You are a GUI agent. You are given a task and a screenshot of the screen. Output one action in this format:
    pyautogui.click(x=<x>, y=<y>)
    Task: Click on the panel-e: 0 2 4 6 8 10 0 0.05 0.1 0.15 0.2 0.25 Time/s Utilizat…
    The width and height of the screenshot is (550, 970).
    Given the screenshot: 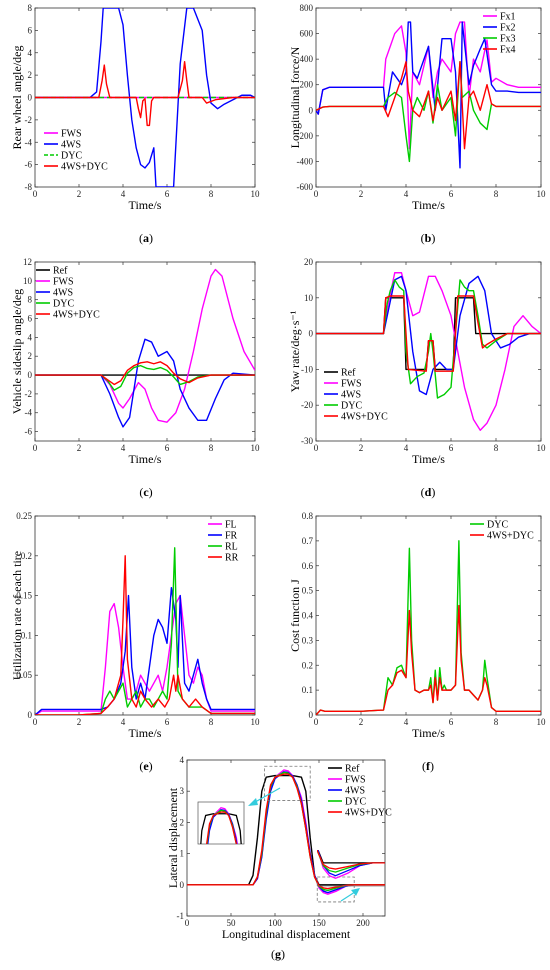 What is the action you would take?
    pyautogui.click(x=135, y=642)
    